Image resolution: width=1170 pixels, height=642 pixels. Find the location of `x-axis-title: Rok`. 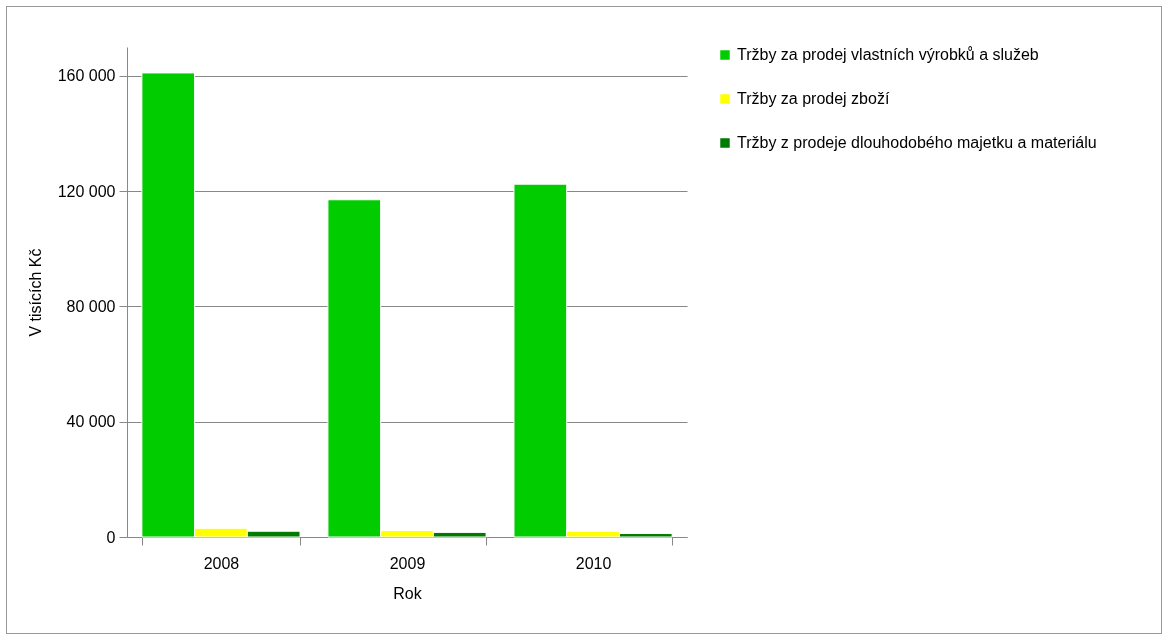

x-axis-title: Rok is located at coordinates (408, 593).